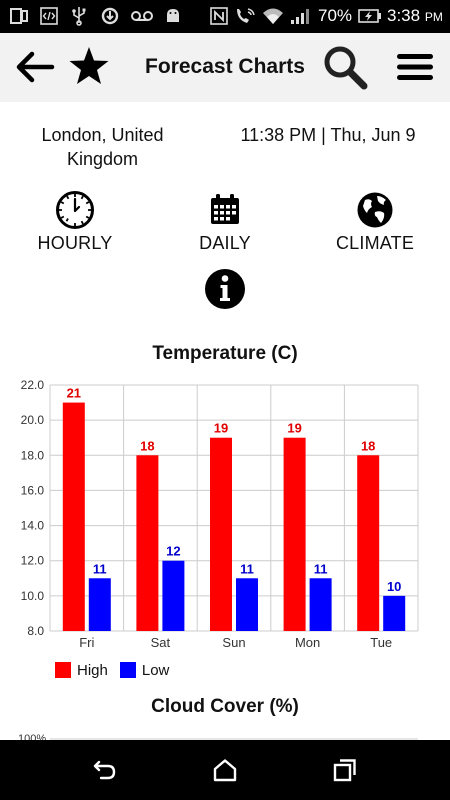 The width and height of the screenshot is (450, 800). What do you see at coordinates (92, 670) in the screenshot?
I see `legend-label-high: High` at bounding box center [92, 670].